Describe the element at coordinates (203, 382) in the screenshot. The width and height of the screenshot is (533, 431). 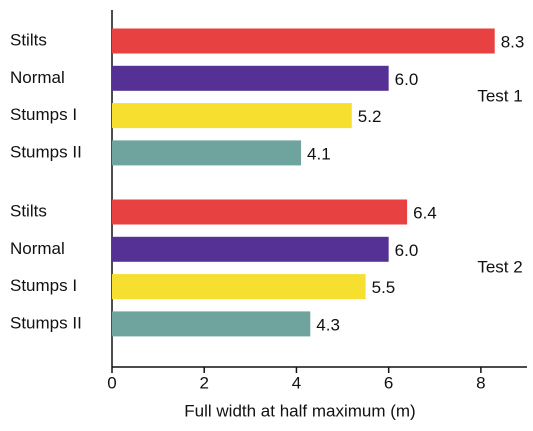
I see `x-tick-label: 2` at that location.